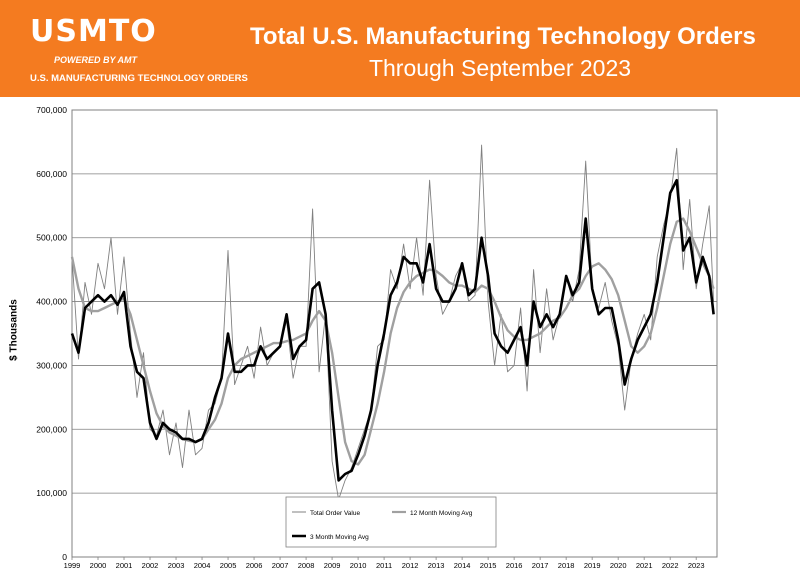  Describe the element at coordinates (696, 565) in the screenshot. I see `x-tick-label: 2023` at that location.